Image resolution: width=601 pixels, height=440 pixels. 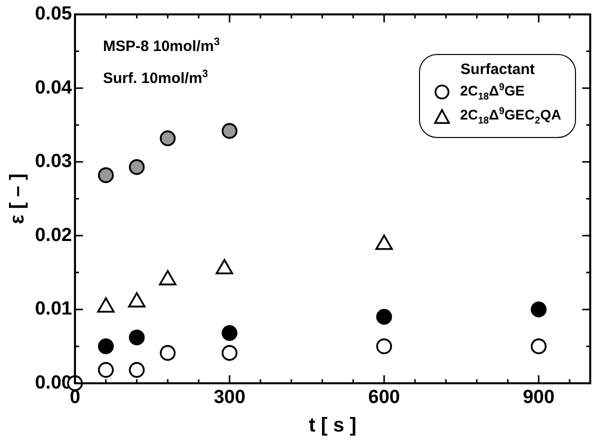 I want to click on legend-title: Surfactant, so click(x=498, y=69).